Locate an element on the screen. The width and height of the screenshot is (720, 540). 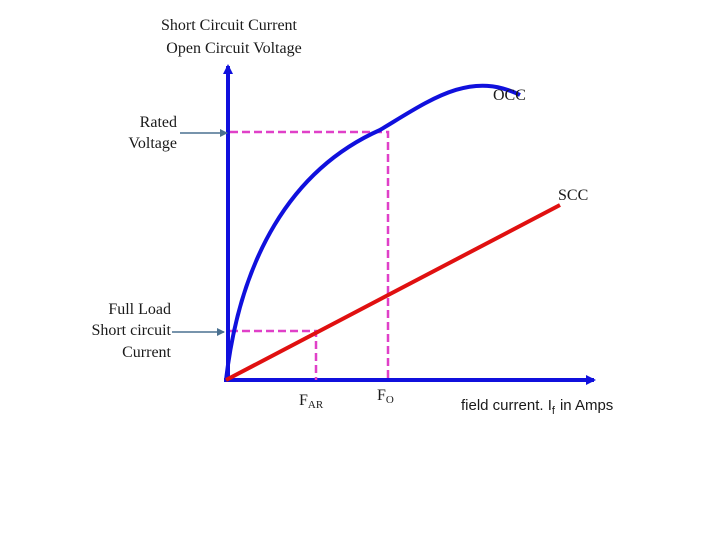
title-line: Short Circuit Current is located at coordinates (229, 25).